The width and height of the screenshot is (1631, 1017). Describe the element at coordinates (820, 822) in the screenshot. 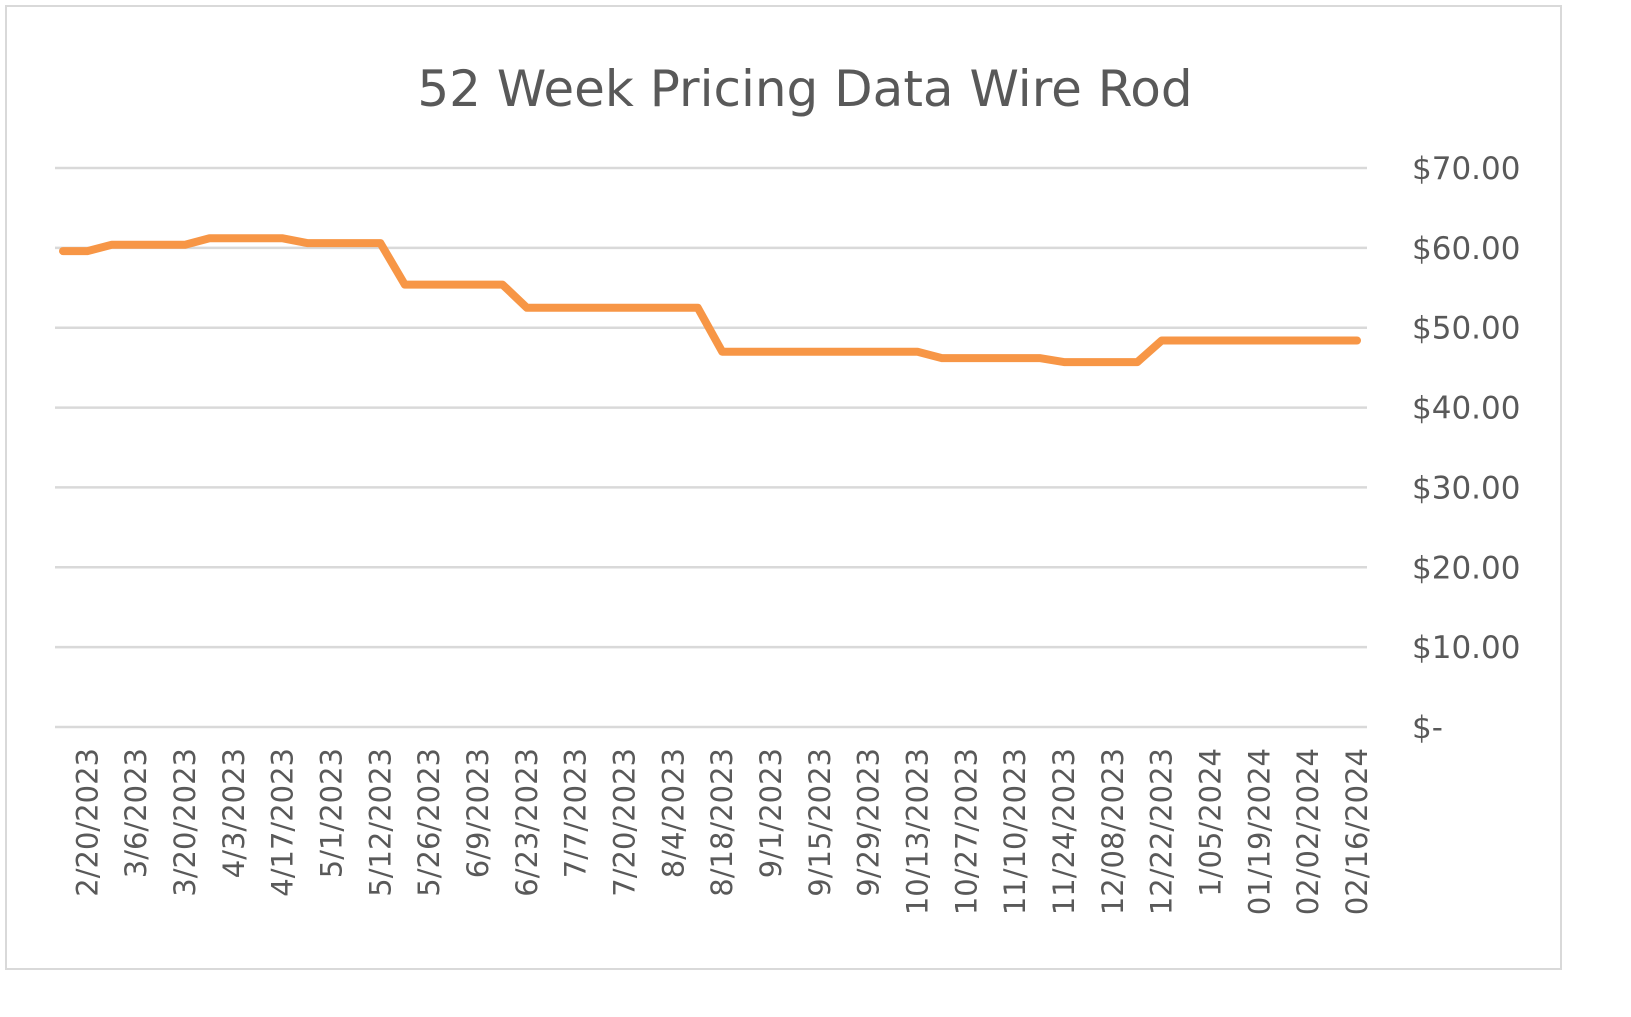

I see `x-tick-label: 9/15/2023` at that location.